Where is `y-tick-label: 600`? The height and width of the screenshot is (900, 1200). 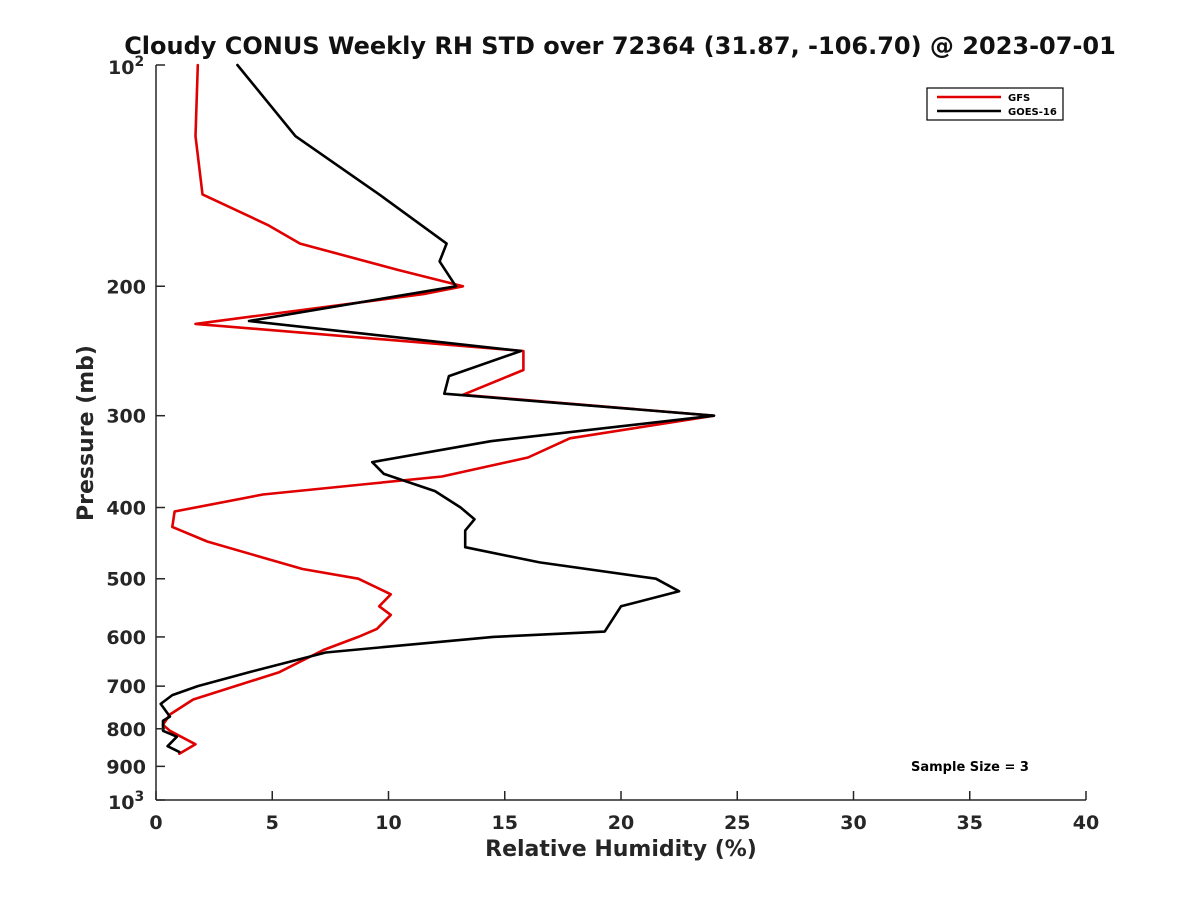
y-tick-label: 600 is located at coordinates (126, 638).